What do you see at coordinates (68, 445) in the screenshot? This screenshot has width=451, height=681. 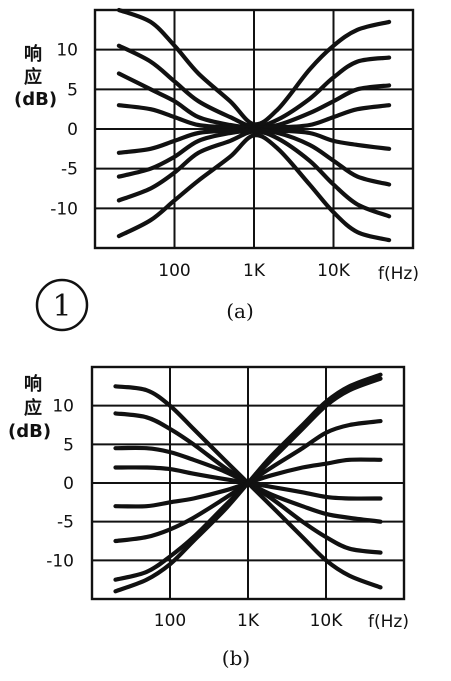 I see `y-tick-label-b-1: 5` at bounding box center [68, 445].